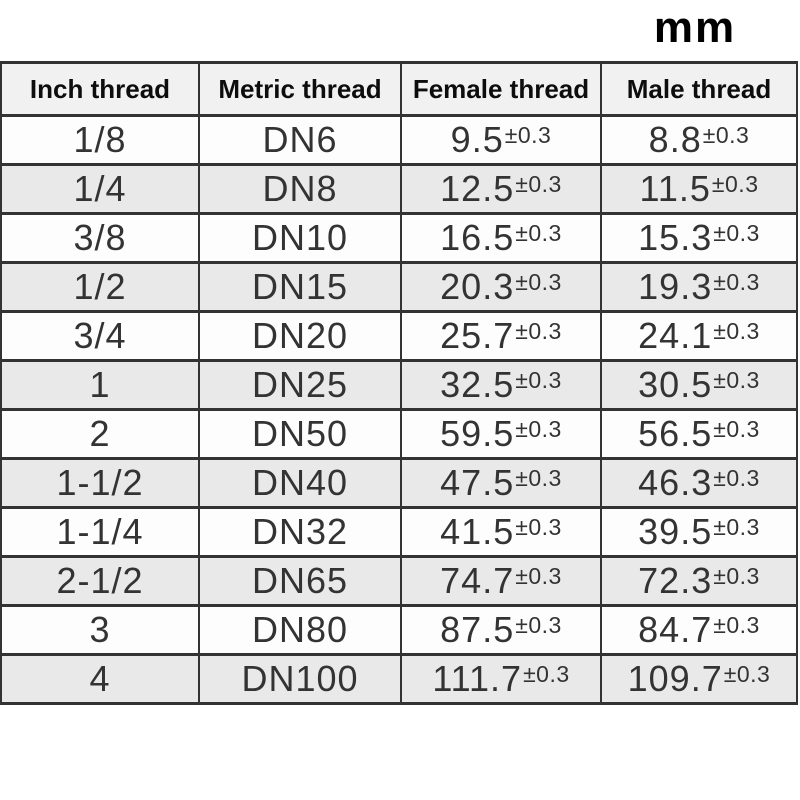  Describe the element at coordinates (501, 483) in the screenshot. I see `female-cell: 47.5±0.3` at that location.